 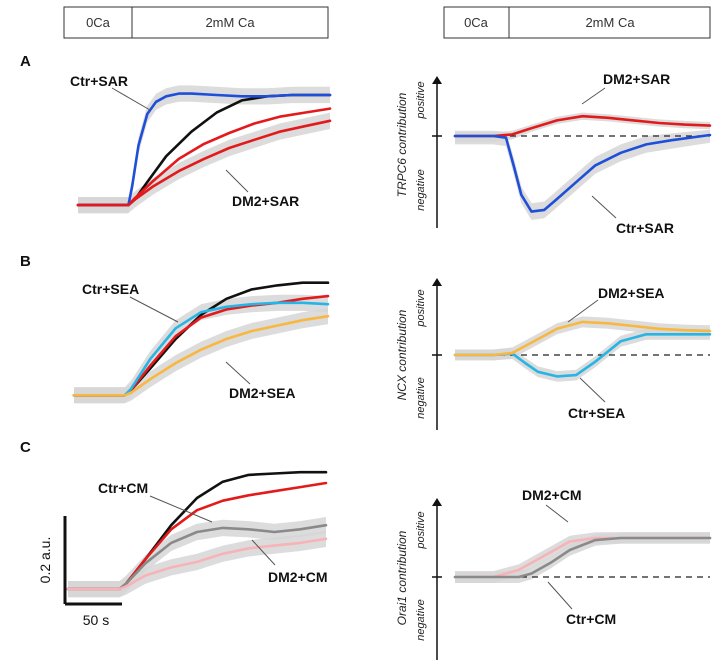 I want to click on leader-r-dm2-cm, so click(x=557, y=513).